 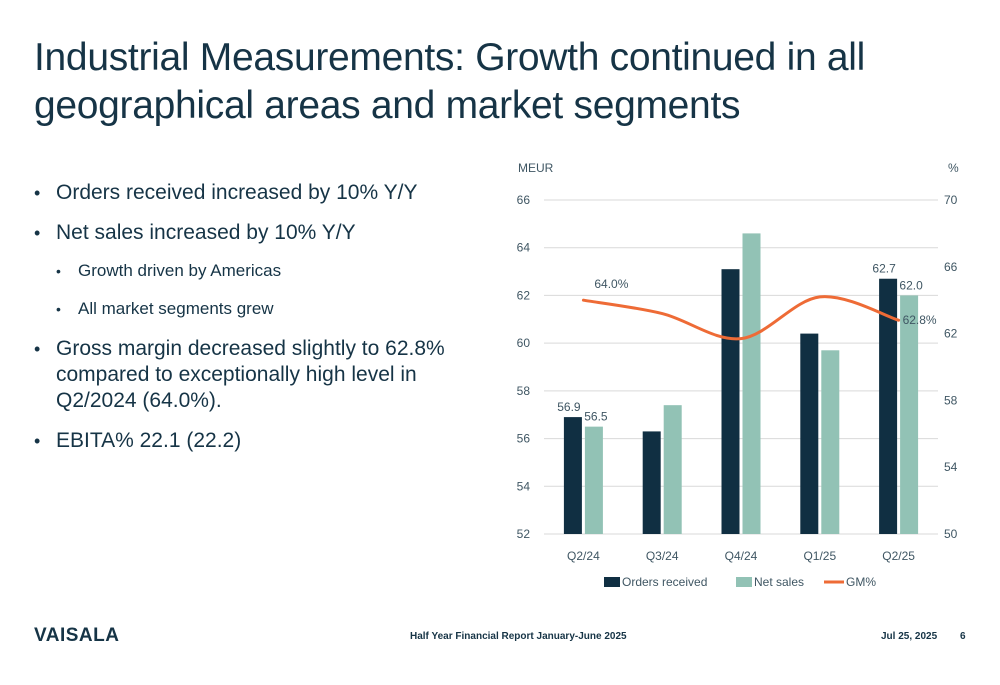 What do you see at coordinates (909, 636) in the screenshot?
I see `footer-date: Jul 25, 2025` at bounding box center [909, 636].